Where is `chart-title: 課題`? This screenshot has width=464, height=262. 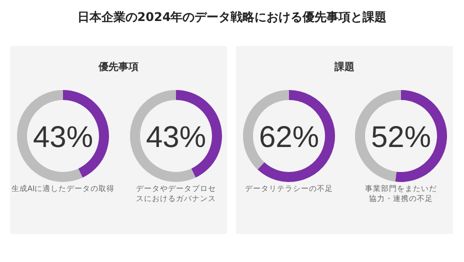 chart-title: 課題 is located at coordinates (344, 67).